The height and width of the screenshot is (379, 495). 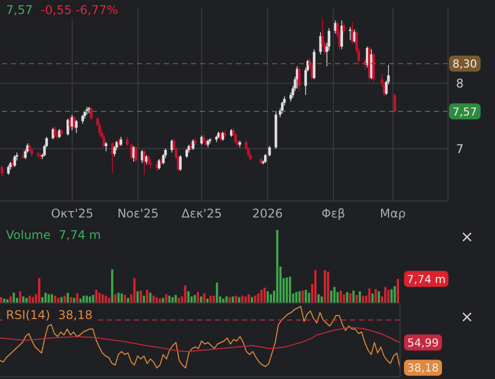 What do you see at coordinates (460, 83) in the screenshot?
I see `y-tick-label: 8` at bounding box center [460, 83].